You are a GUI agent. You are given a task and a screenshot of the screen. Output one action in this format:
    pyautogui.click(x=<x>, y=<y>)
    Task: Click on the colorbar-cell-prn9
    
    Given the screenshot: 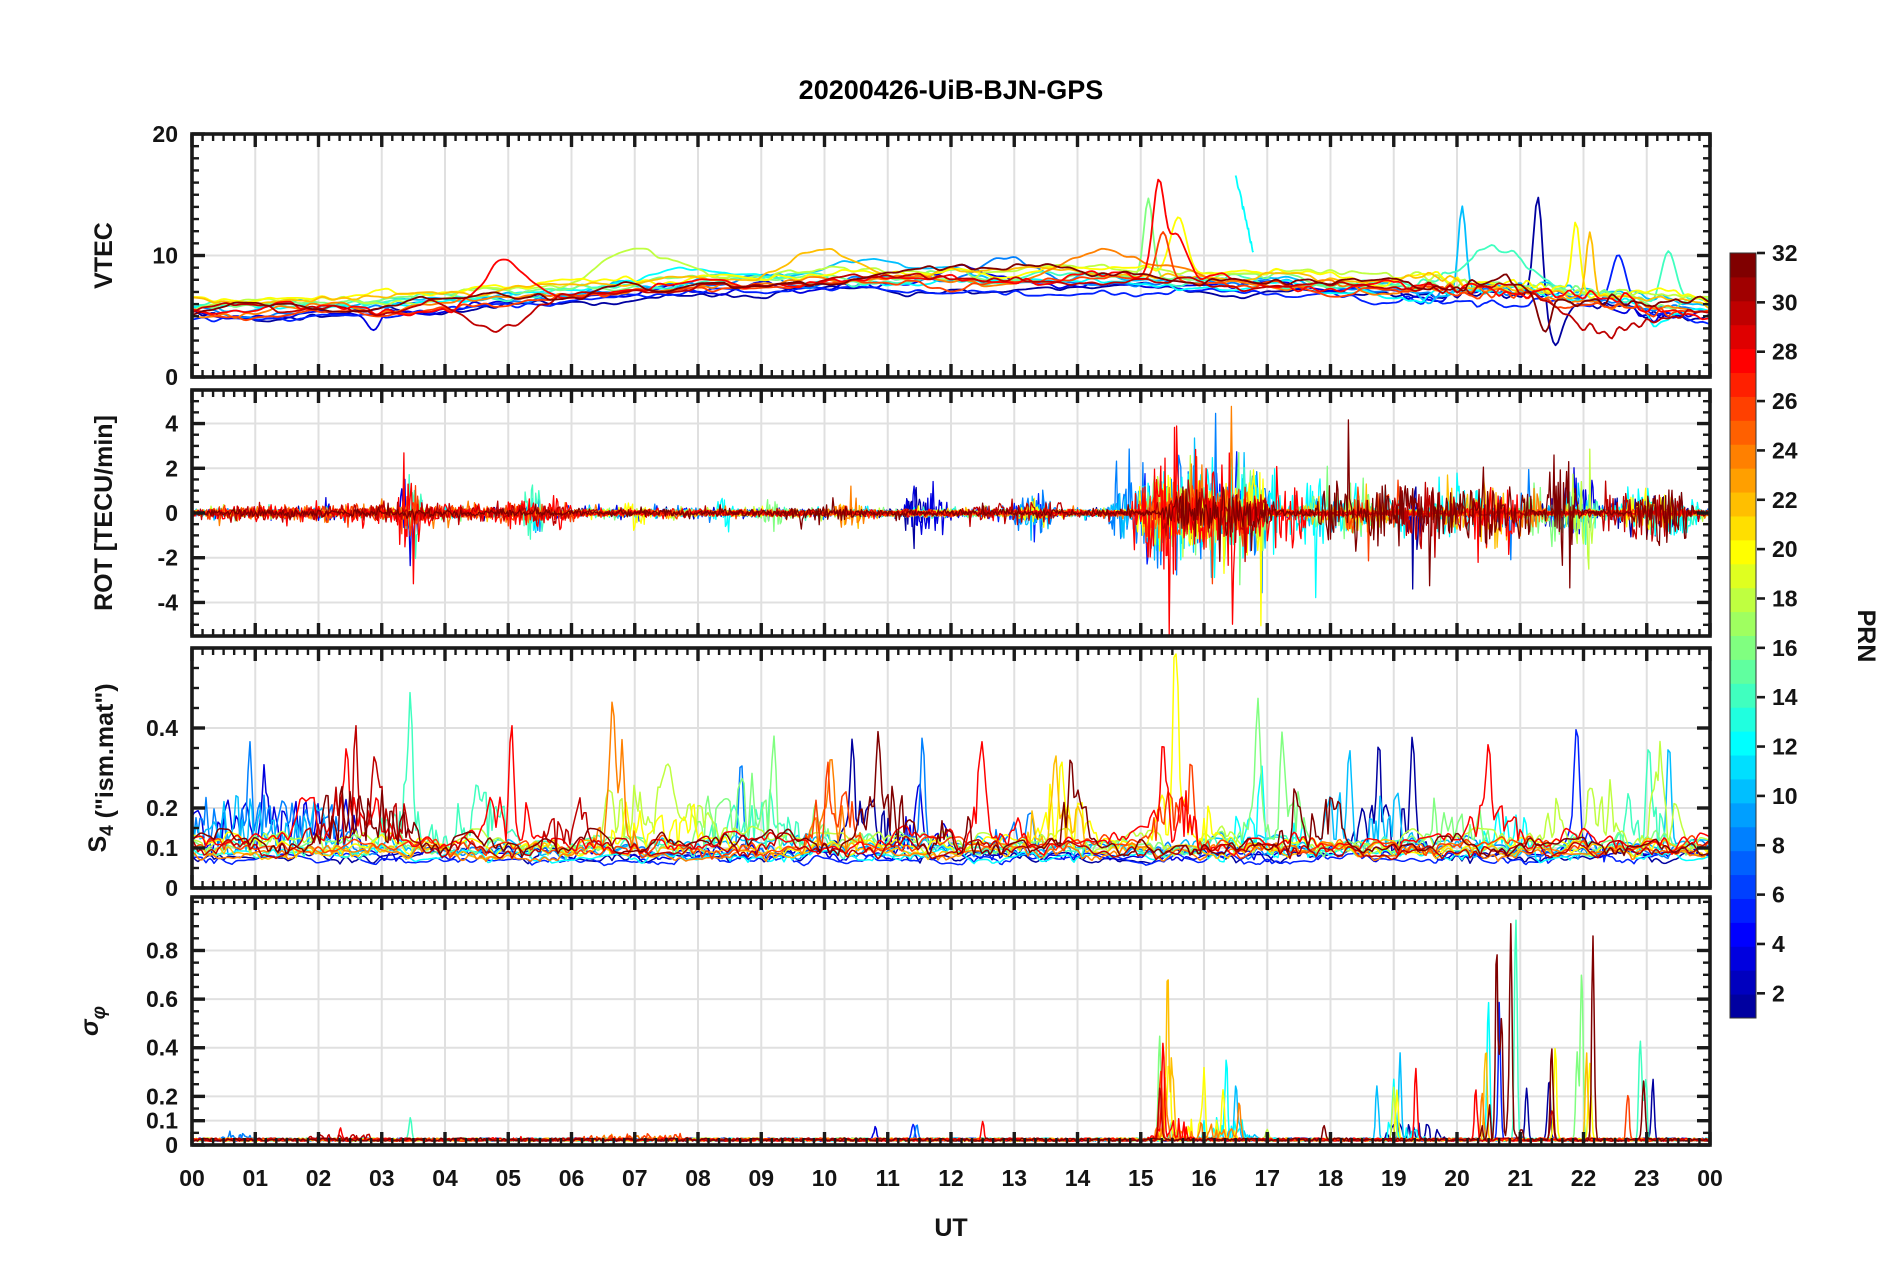 What is the action you would take?
    pyautogui.click(x=1743, y=815)
    